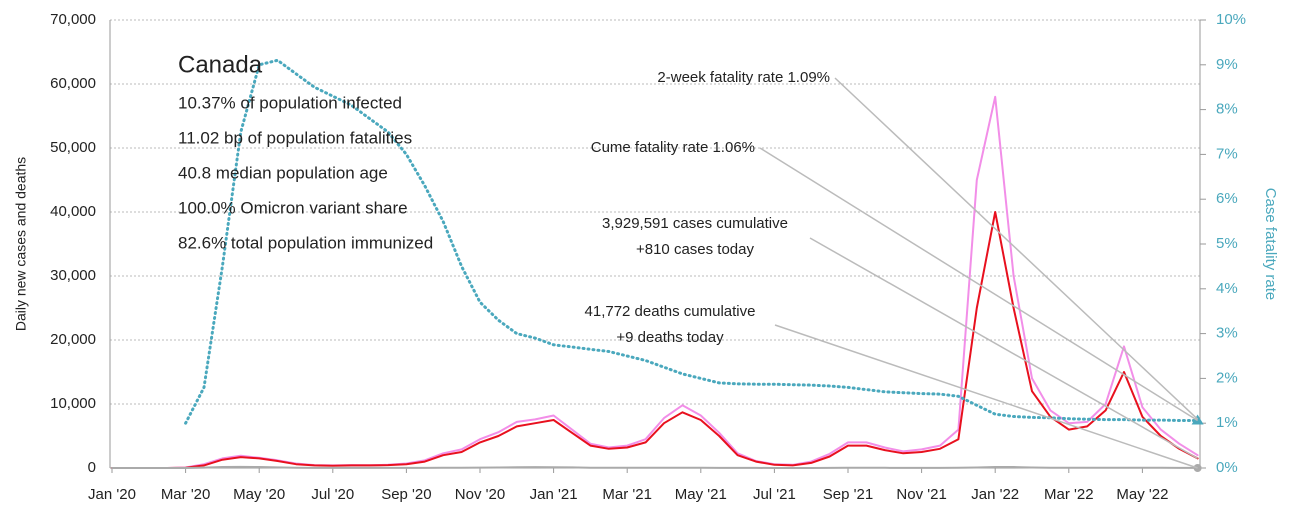  What do you see at coordinates (554, 494) in the screenshot?
I see `x-tick-label: Jan '21` at bounding box center [554, 494].